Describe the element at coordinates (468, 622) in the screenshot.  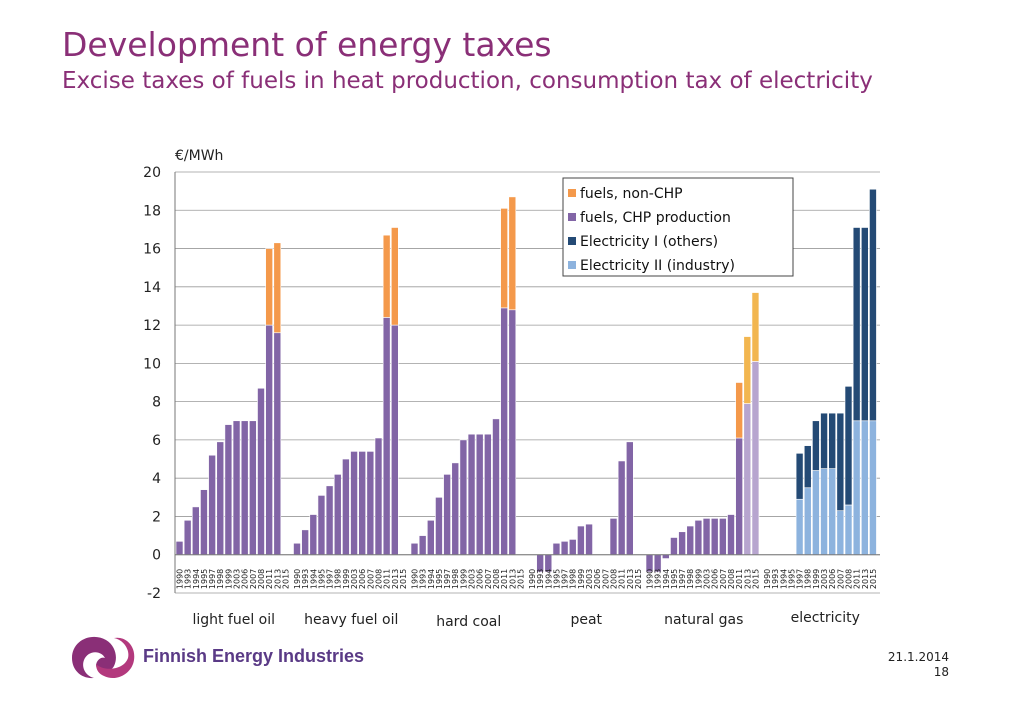
I see `group-label: hard coal` at that location.